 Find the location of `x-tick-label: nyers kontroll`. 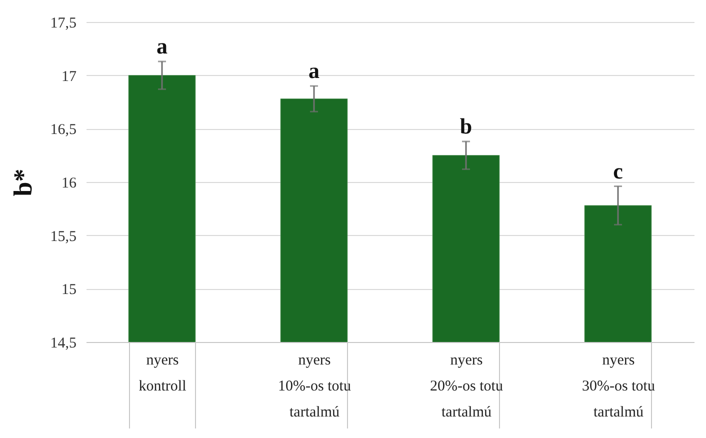

x-tick-label: nyers kontroll is located at coordinates (162, 373).